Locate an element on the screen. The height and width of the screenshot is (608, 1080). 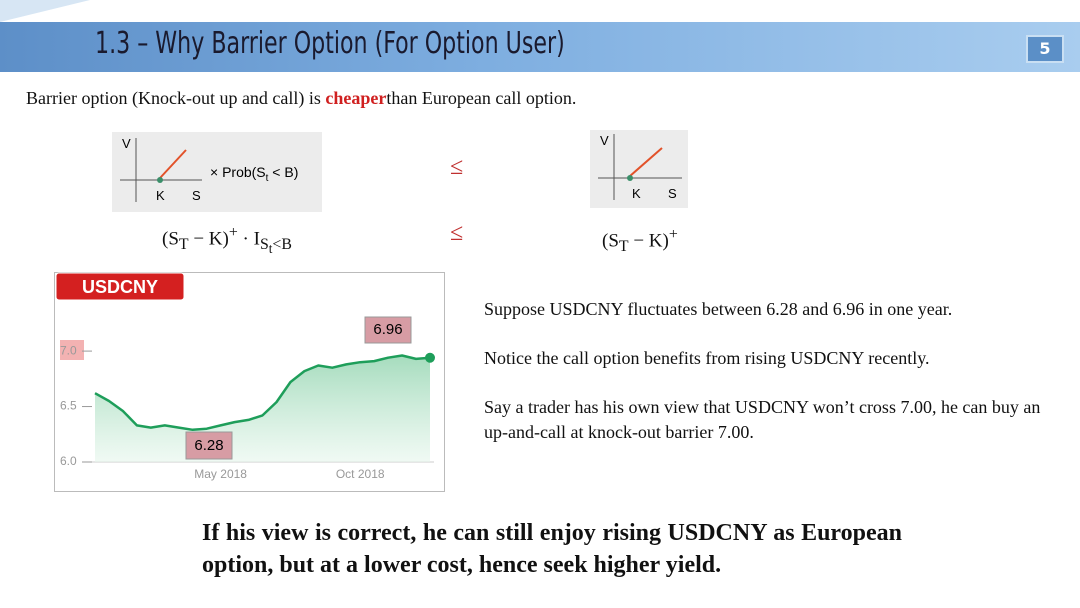
chart-title-bg is located at coordinates (120, 286).